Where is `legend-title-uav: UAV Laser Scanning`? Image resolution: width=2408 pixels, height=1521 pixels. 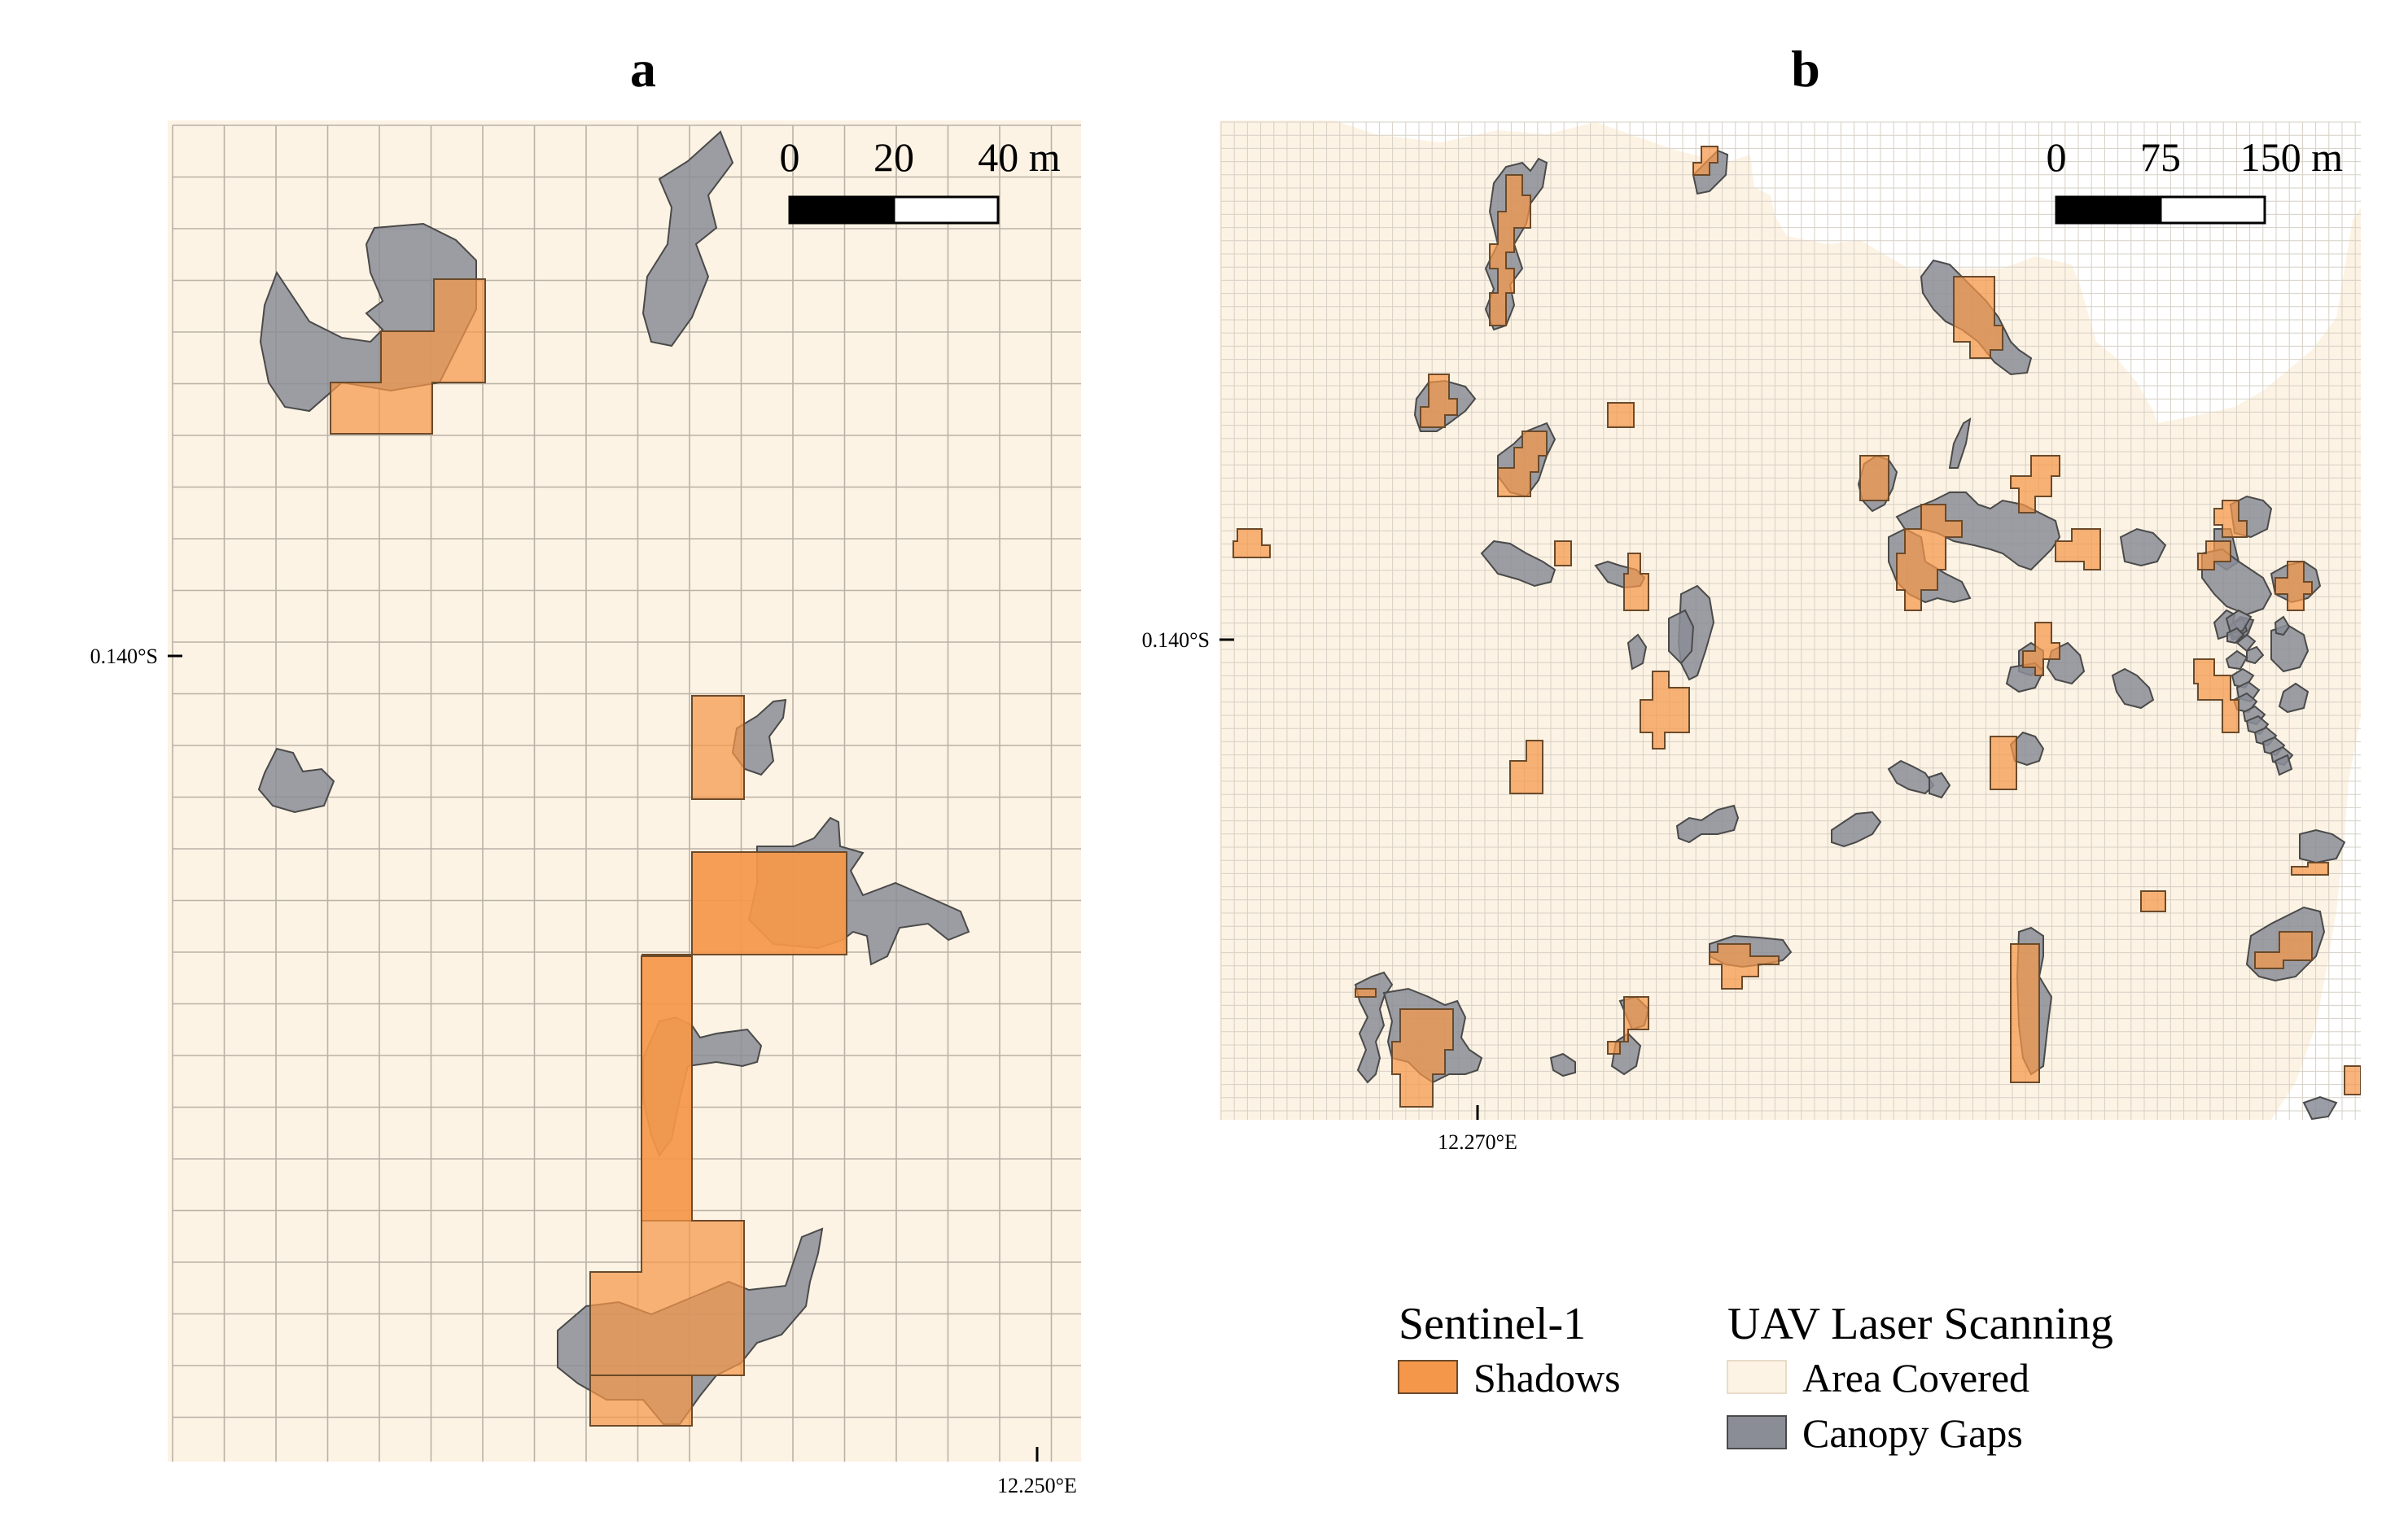 legend-title-uav: UAV Laser Scanning is located at coordinates (1920, 1324).